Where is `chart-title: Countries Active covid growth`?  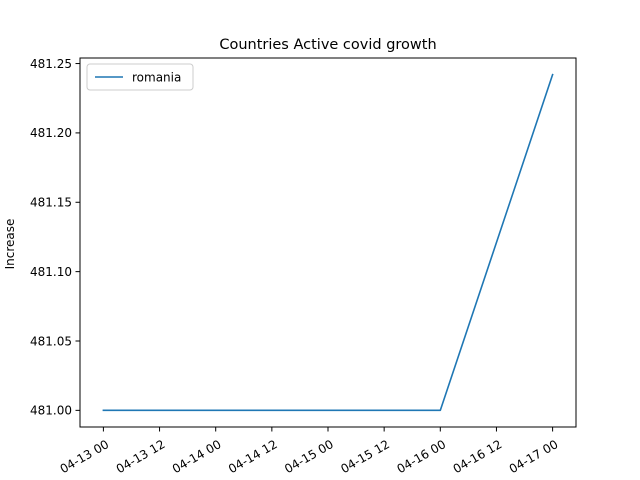 chart-title: Countries Active covid growth is located at coordinates (327, 45).